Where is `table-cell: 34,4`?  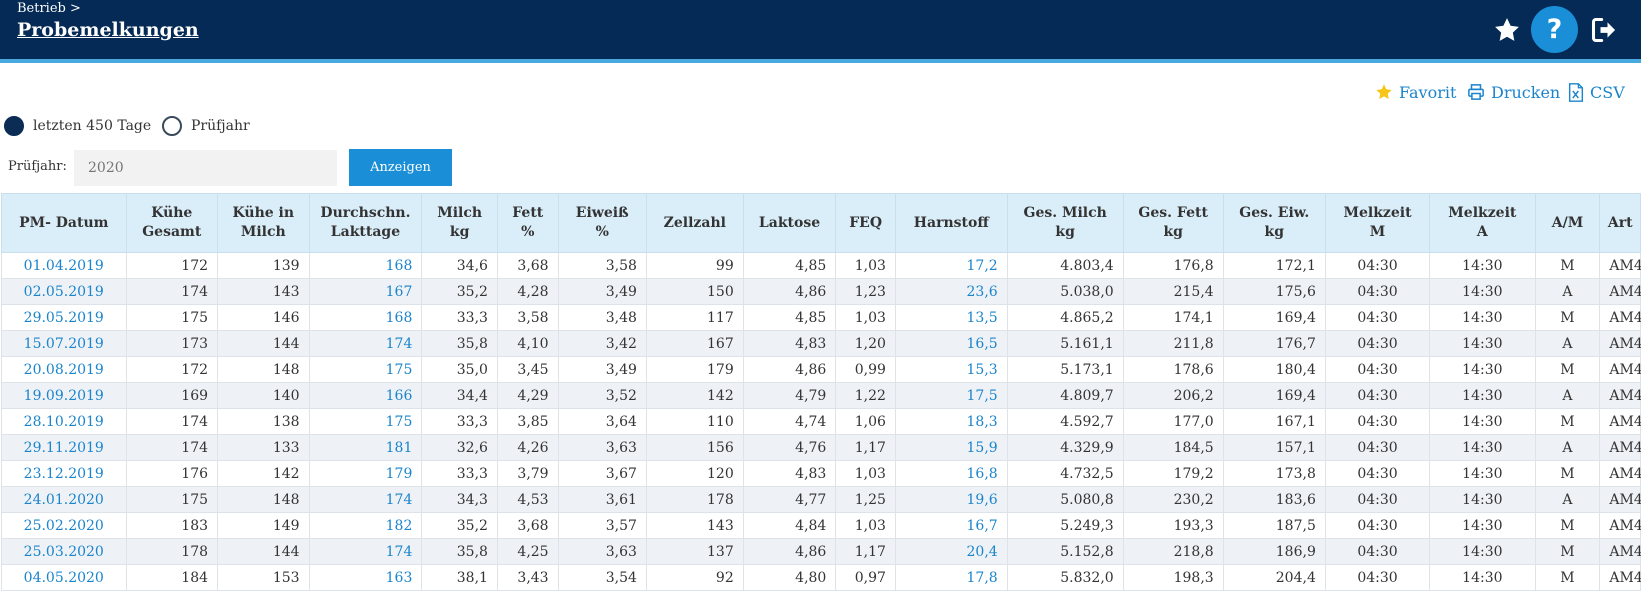 table-cell: 34,4 is located at coordinates (459, 395).